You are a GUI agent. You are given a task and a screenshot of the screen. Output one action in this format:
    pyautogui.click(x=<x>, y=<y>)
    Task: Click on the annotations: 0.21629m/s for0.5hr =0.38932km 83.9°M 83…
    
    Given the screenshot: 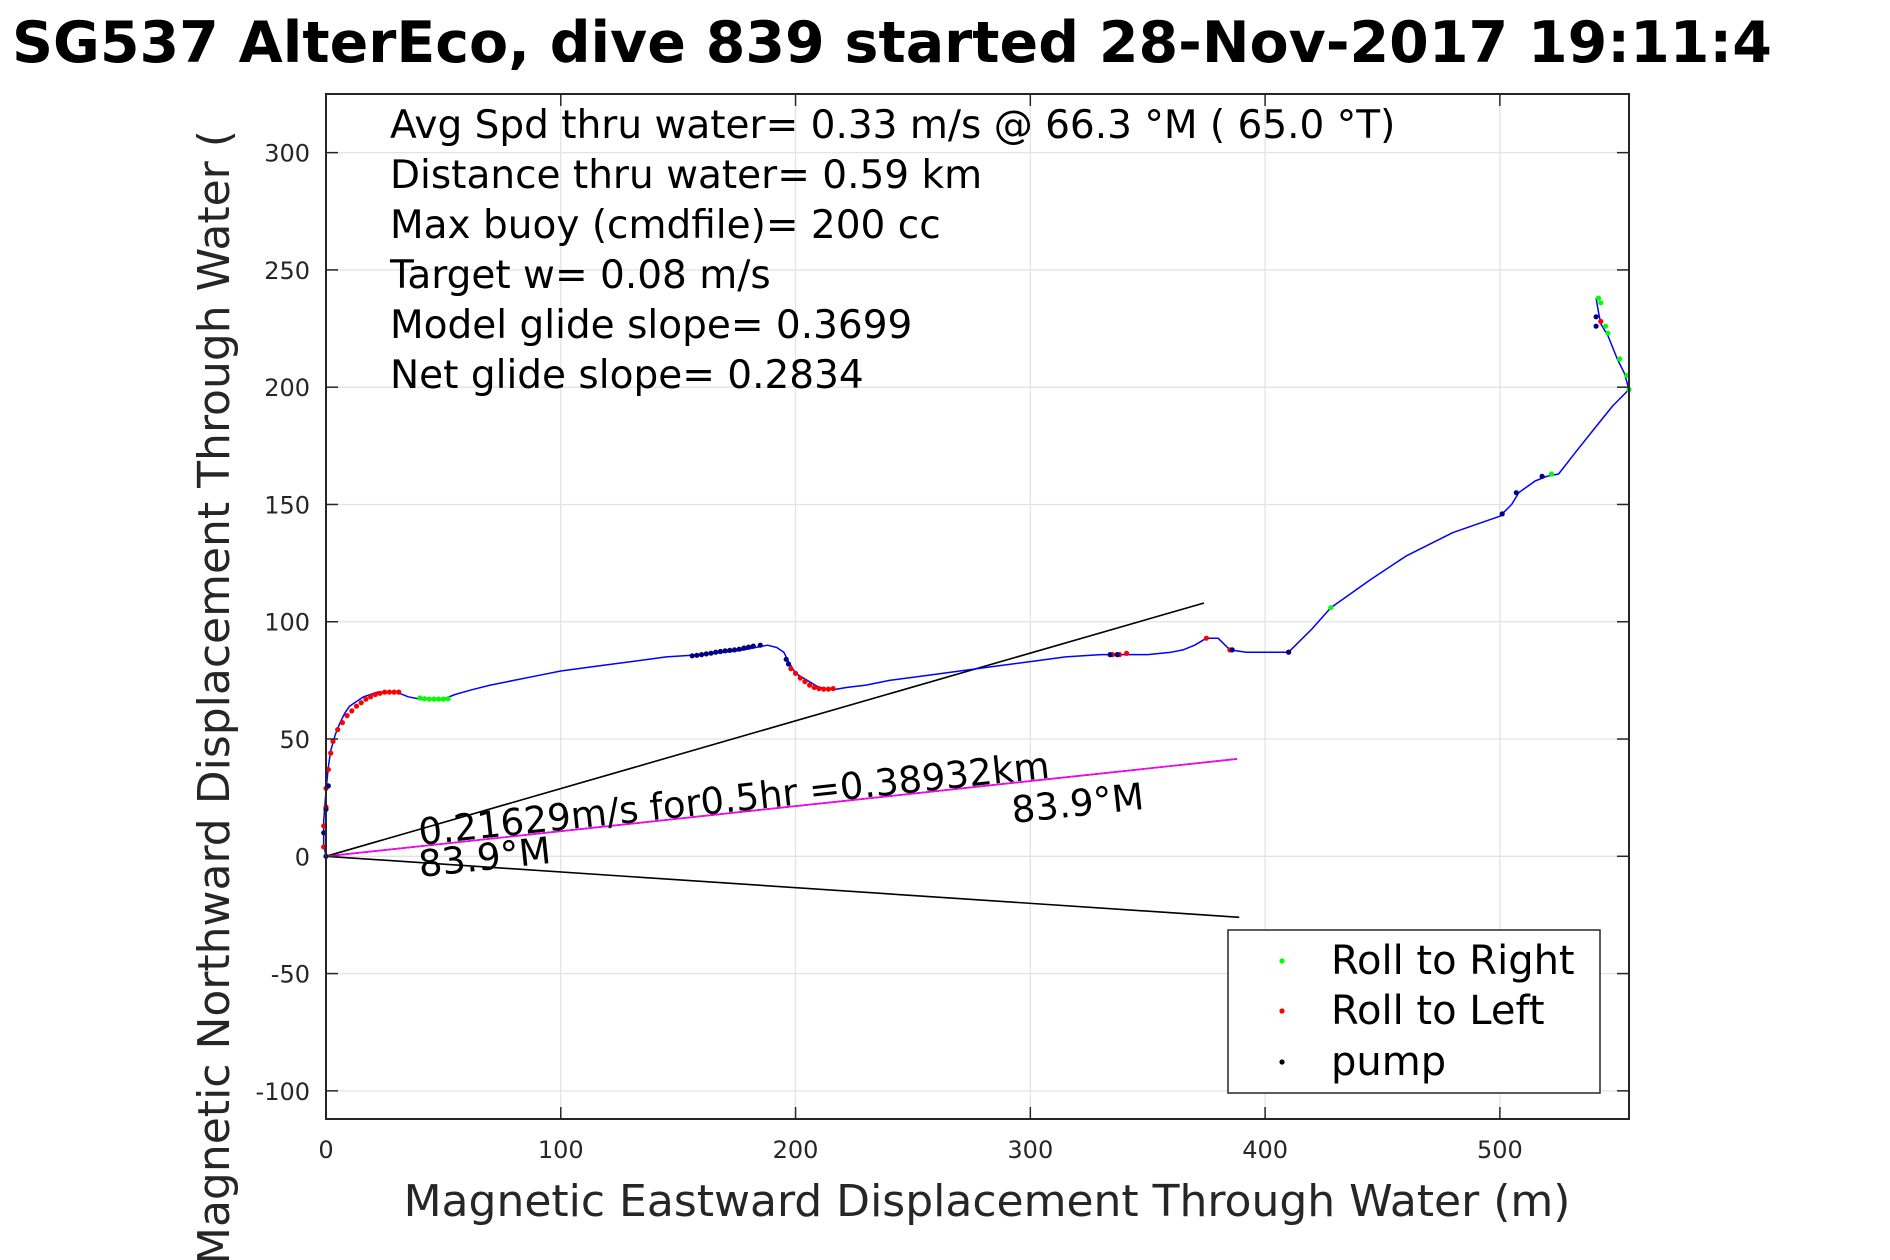 What is the action you would take?
    pyautogui.click(x=781, y=815)
    